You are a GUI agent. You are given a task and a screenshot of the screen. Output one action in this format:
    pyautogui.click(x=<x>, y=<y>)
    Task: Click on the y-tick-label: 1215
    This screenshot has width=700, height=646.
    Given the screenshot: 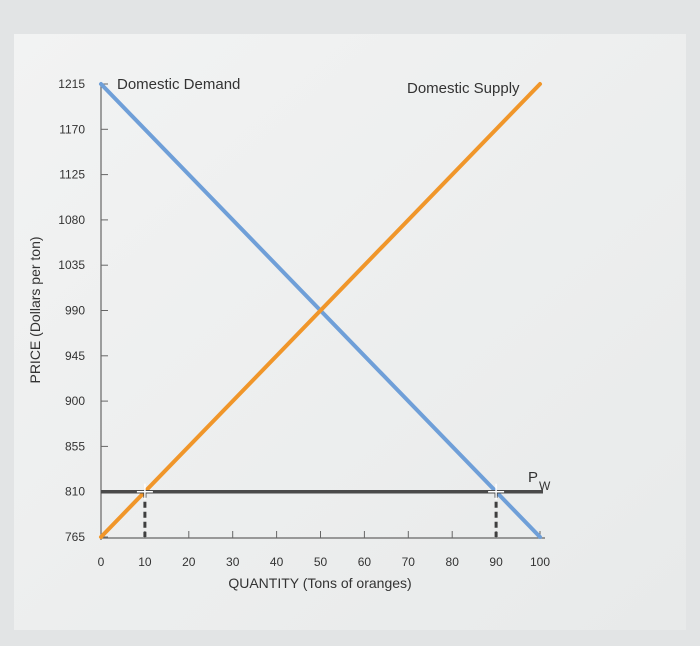 What is the action you would take?
    pyautogui.click(x=71, y=84)
    